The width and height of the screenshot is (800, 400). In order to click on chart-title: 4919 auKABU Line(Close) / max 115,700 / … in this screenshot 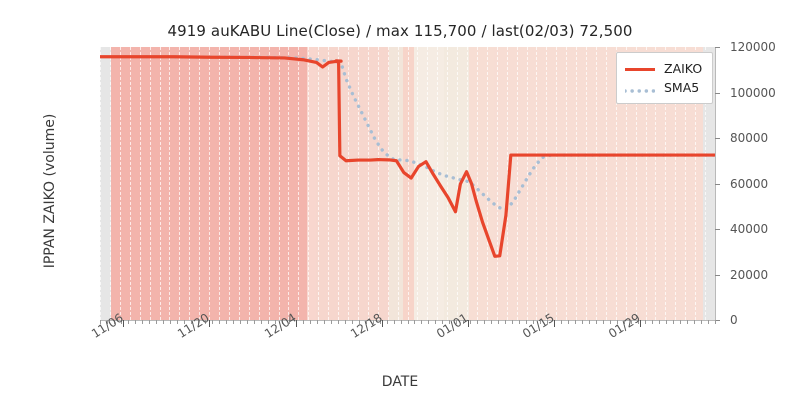, I will do `click(400, 31)`.